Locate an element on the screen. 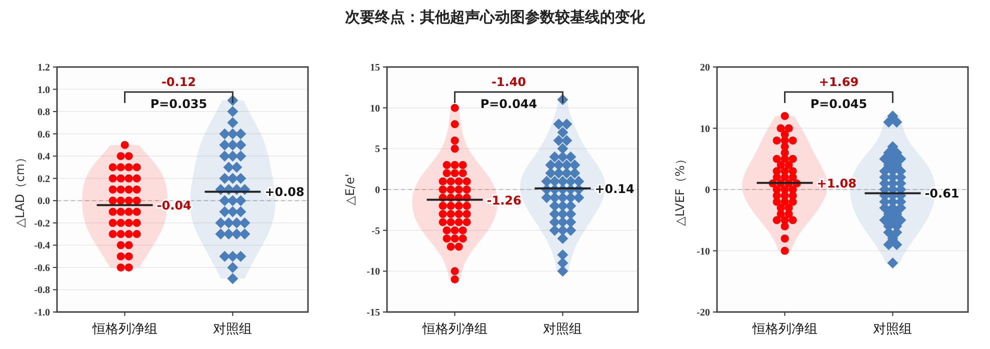 The width and height of the screenshot is (990, 349). y-tick-label: 20 is located at coordinates (705, 68).